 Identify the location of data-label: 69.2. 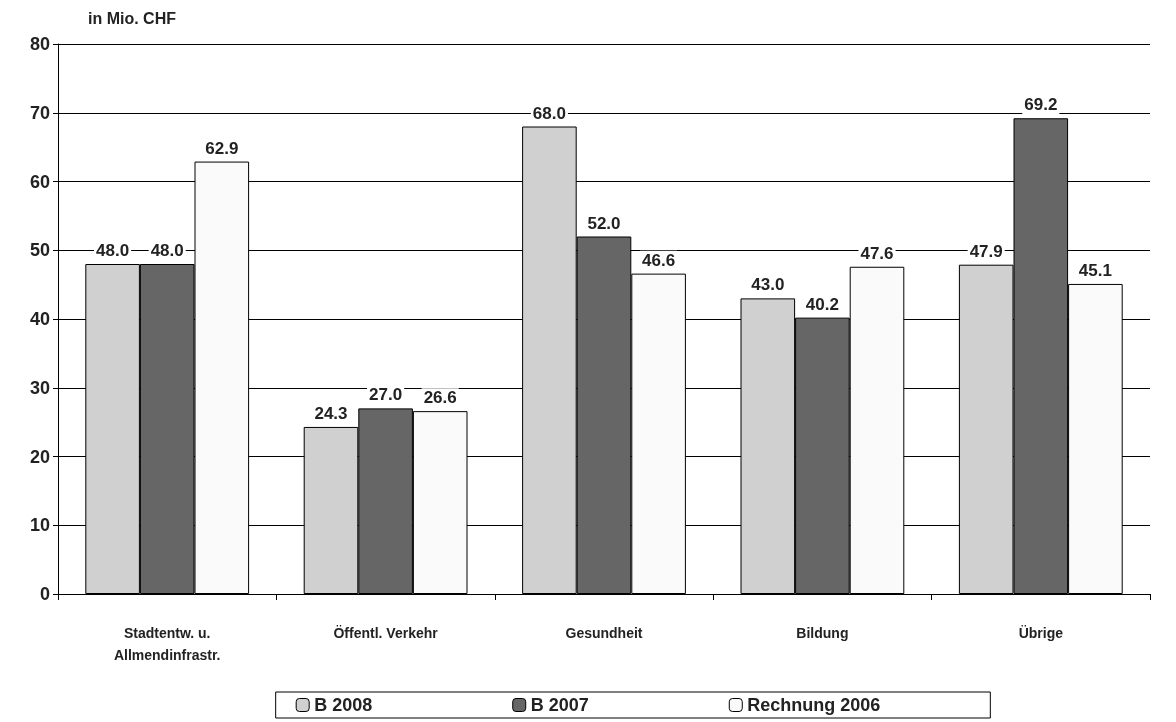
(1041, 105).